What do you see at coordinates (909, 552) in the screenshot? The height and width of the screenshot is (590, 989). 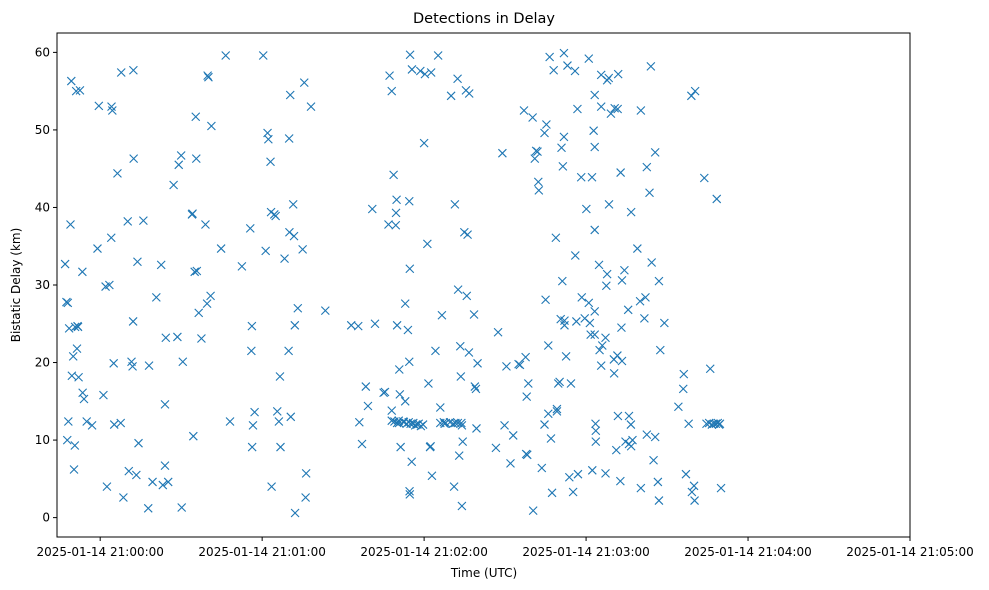 I see `x-tick-label: 2025-01-14 21:05:00` at bounding box center [909, 552].